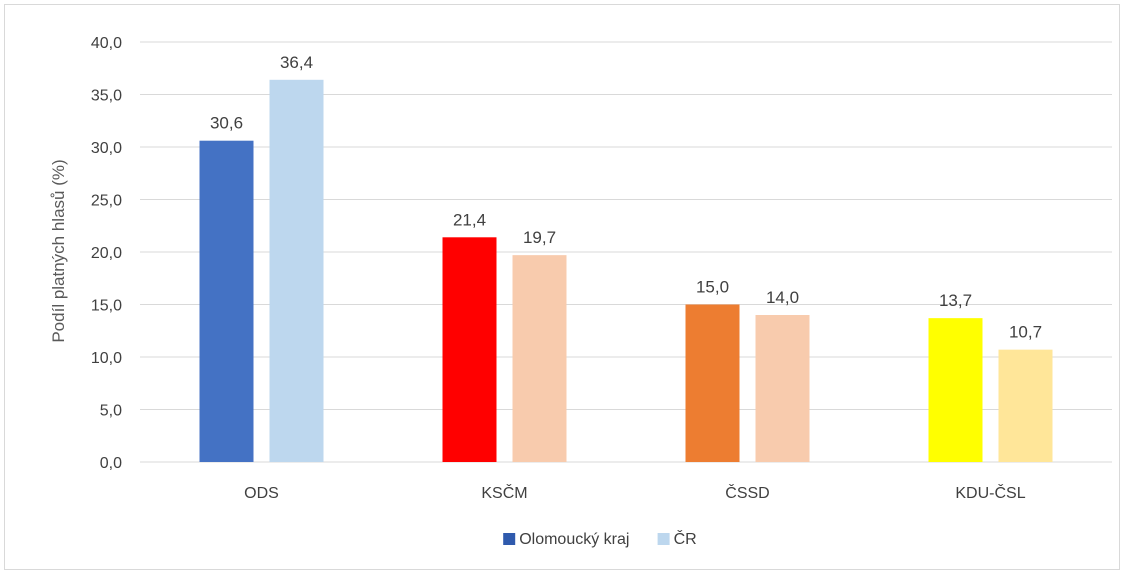 The width and height of the screenshot is (1126, 575). I want to click on bar-čssd-series-1, so click(712, 383).